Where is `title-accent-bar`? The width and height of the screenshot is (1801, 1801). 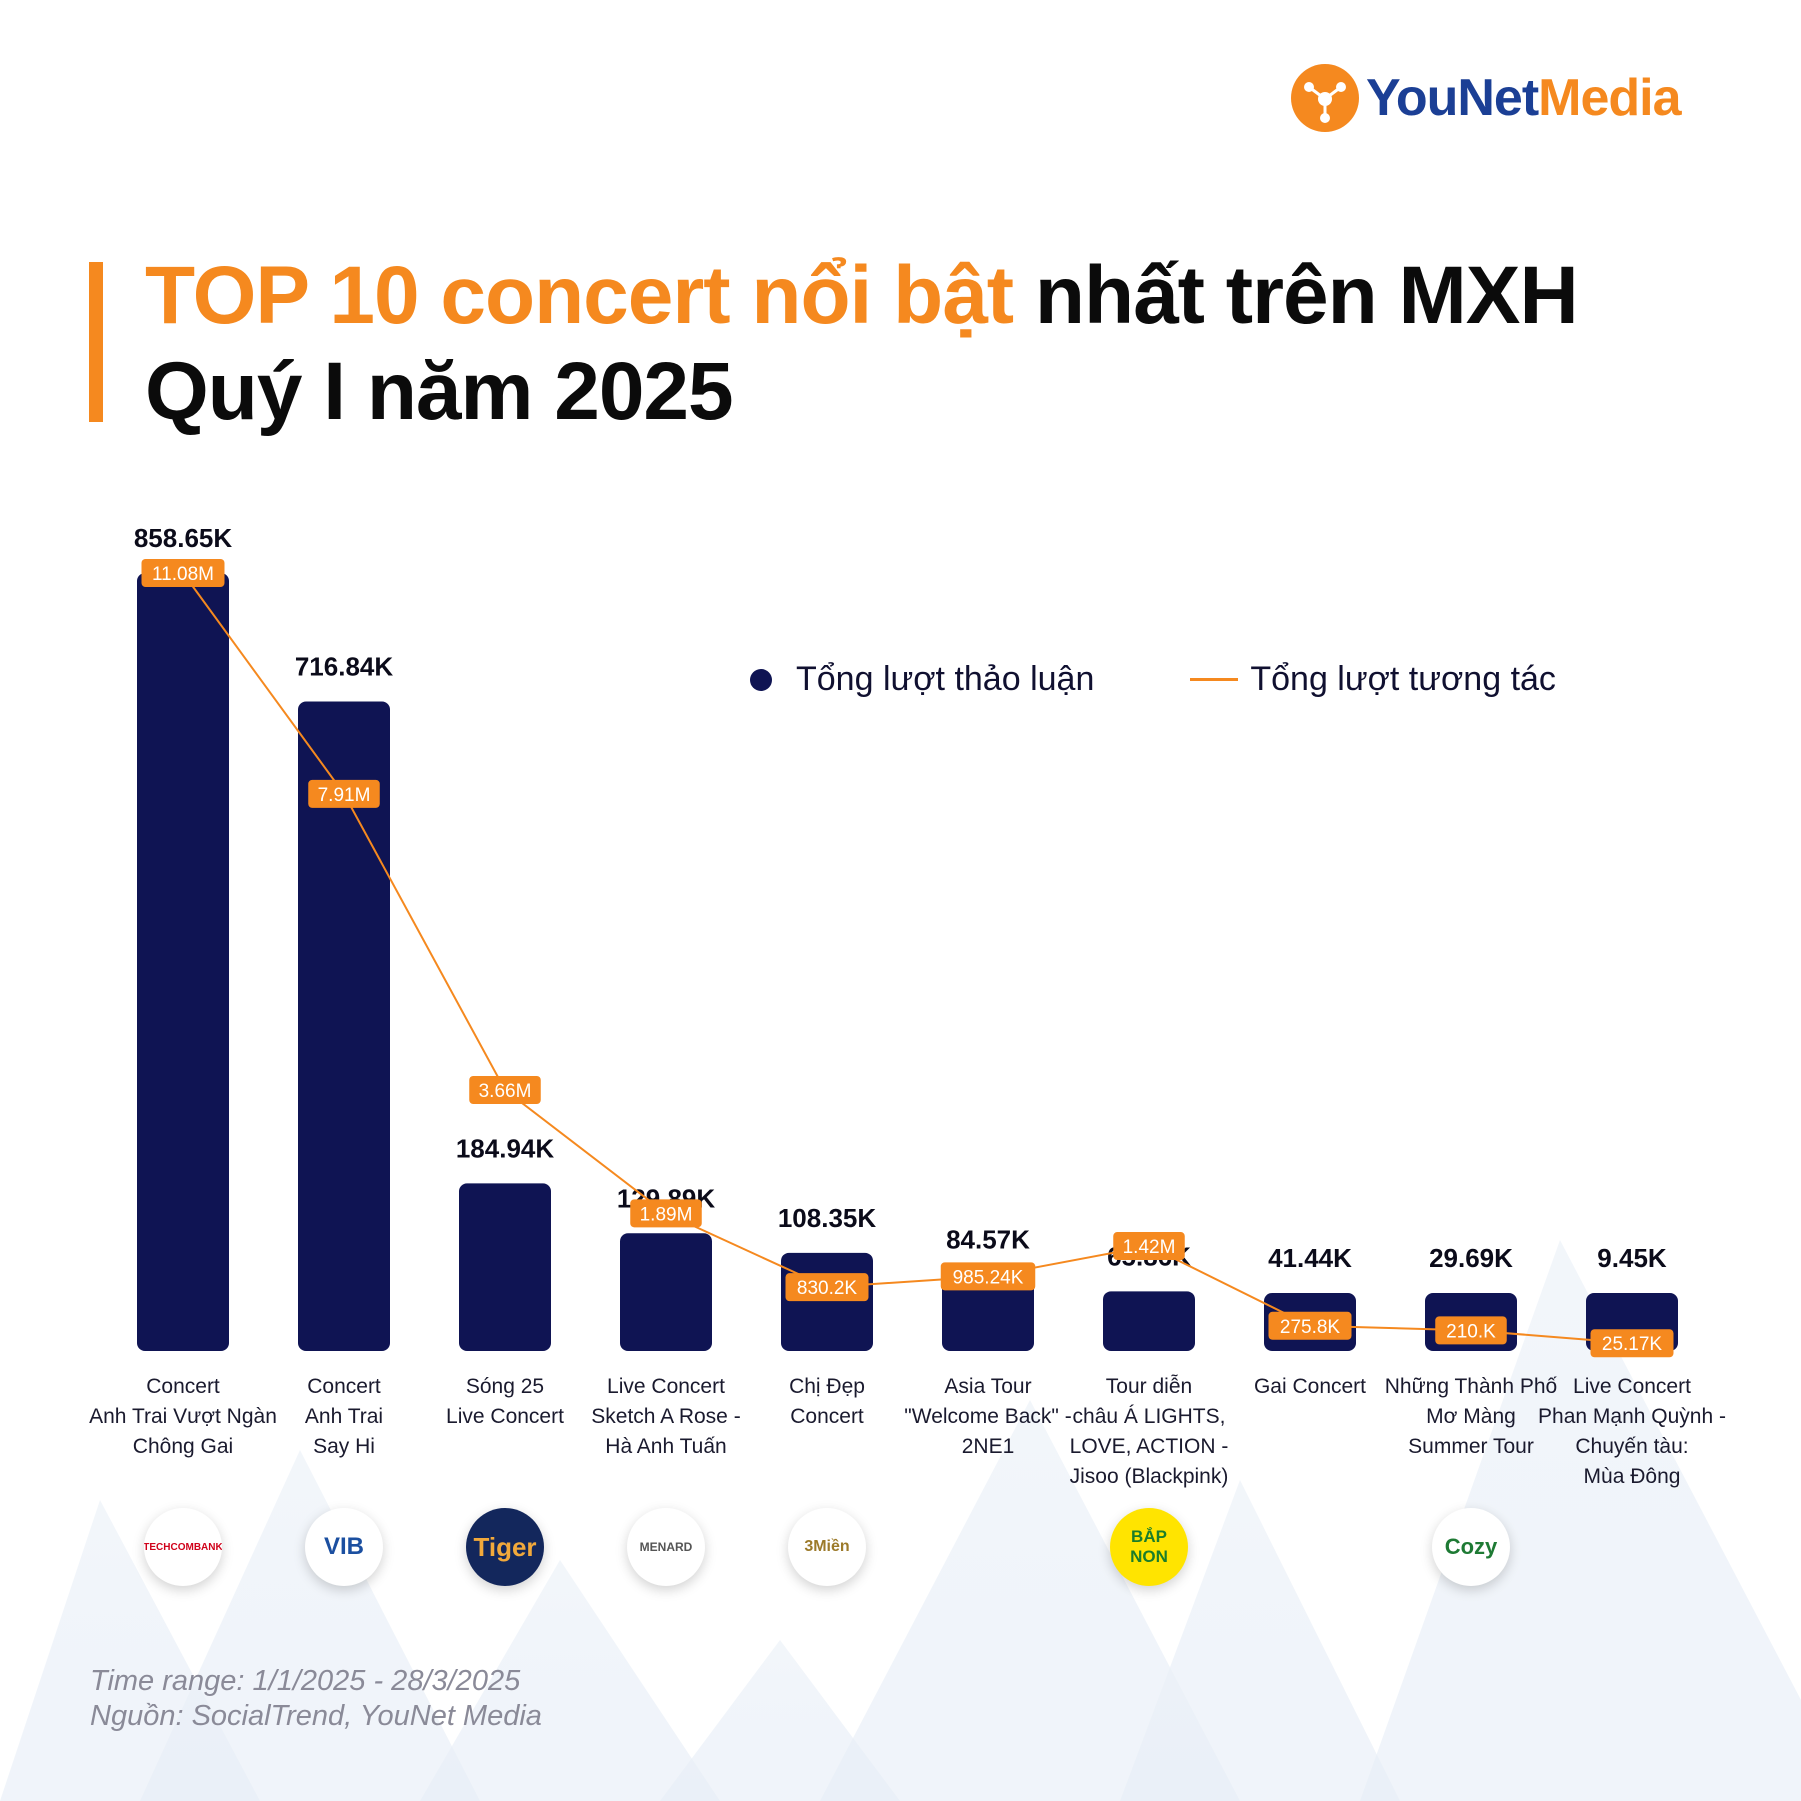
title-accent-bar is located at coordinates (96, 342).